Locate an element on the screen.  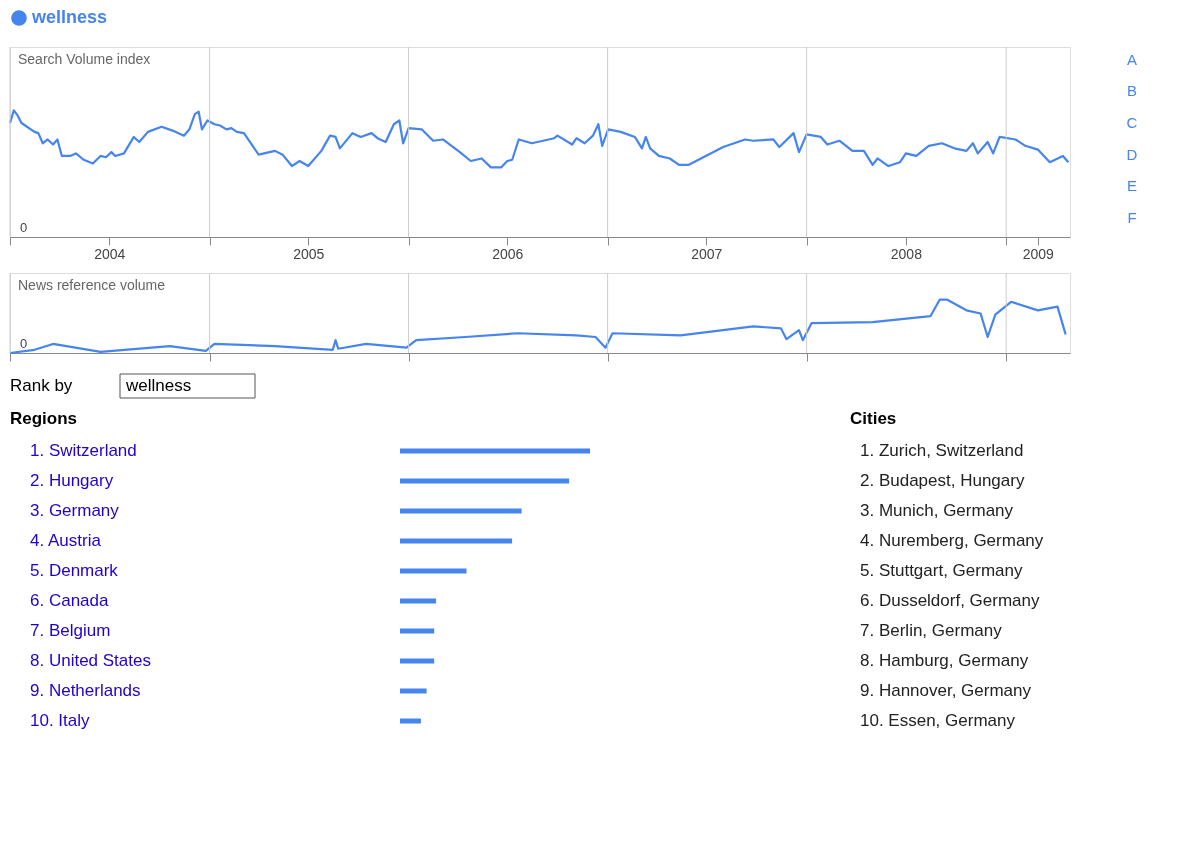
text: B is located at coordinates (1132, 91).